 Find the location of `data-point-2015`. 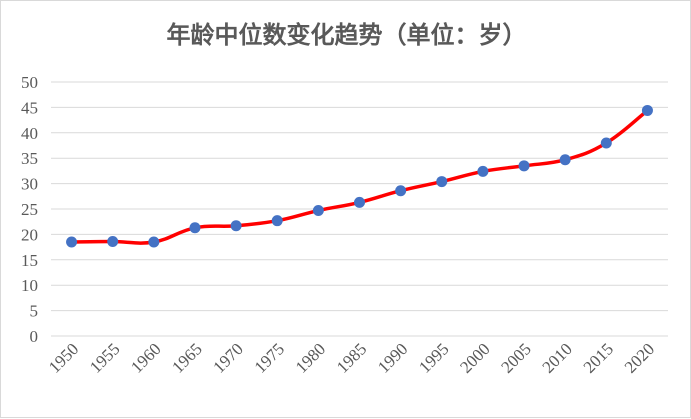

data-point-2015 is located at coordinates (606, 143).